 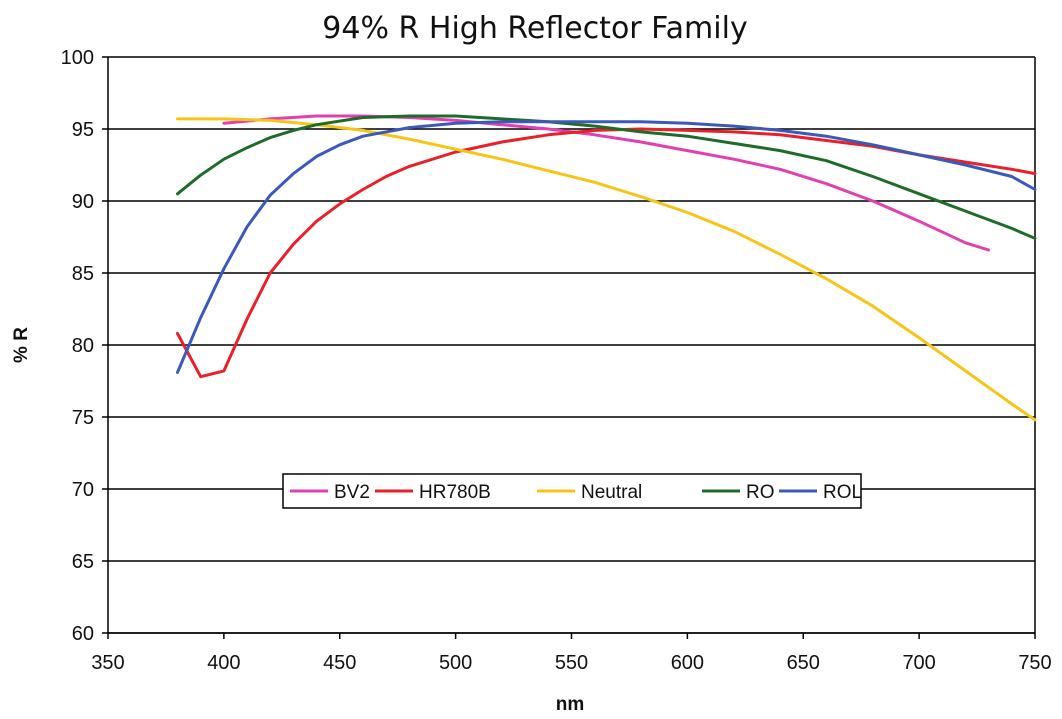 What do you see at coordinates (687, 663) in the screenshot?
I see `x-tick-label: 600` at bounding box center [687, 663].